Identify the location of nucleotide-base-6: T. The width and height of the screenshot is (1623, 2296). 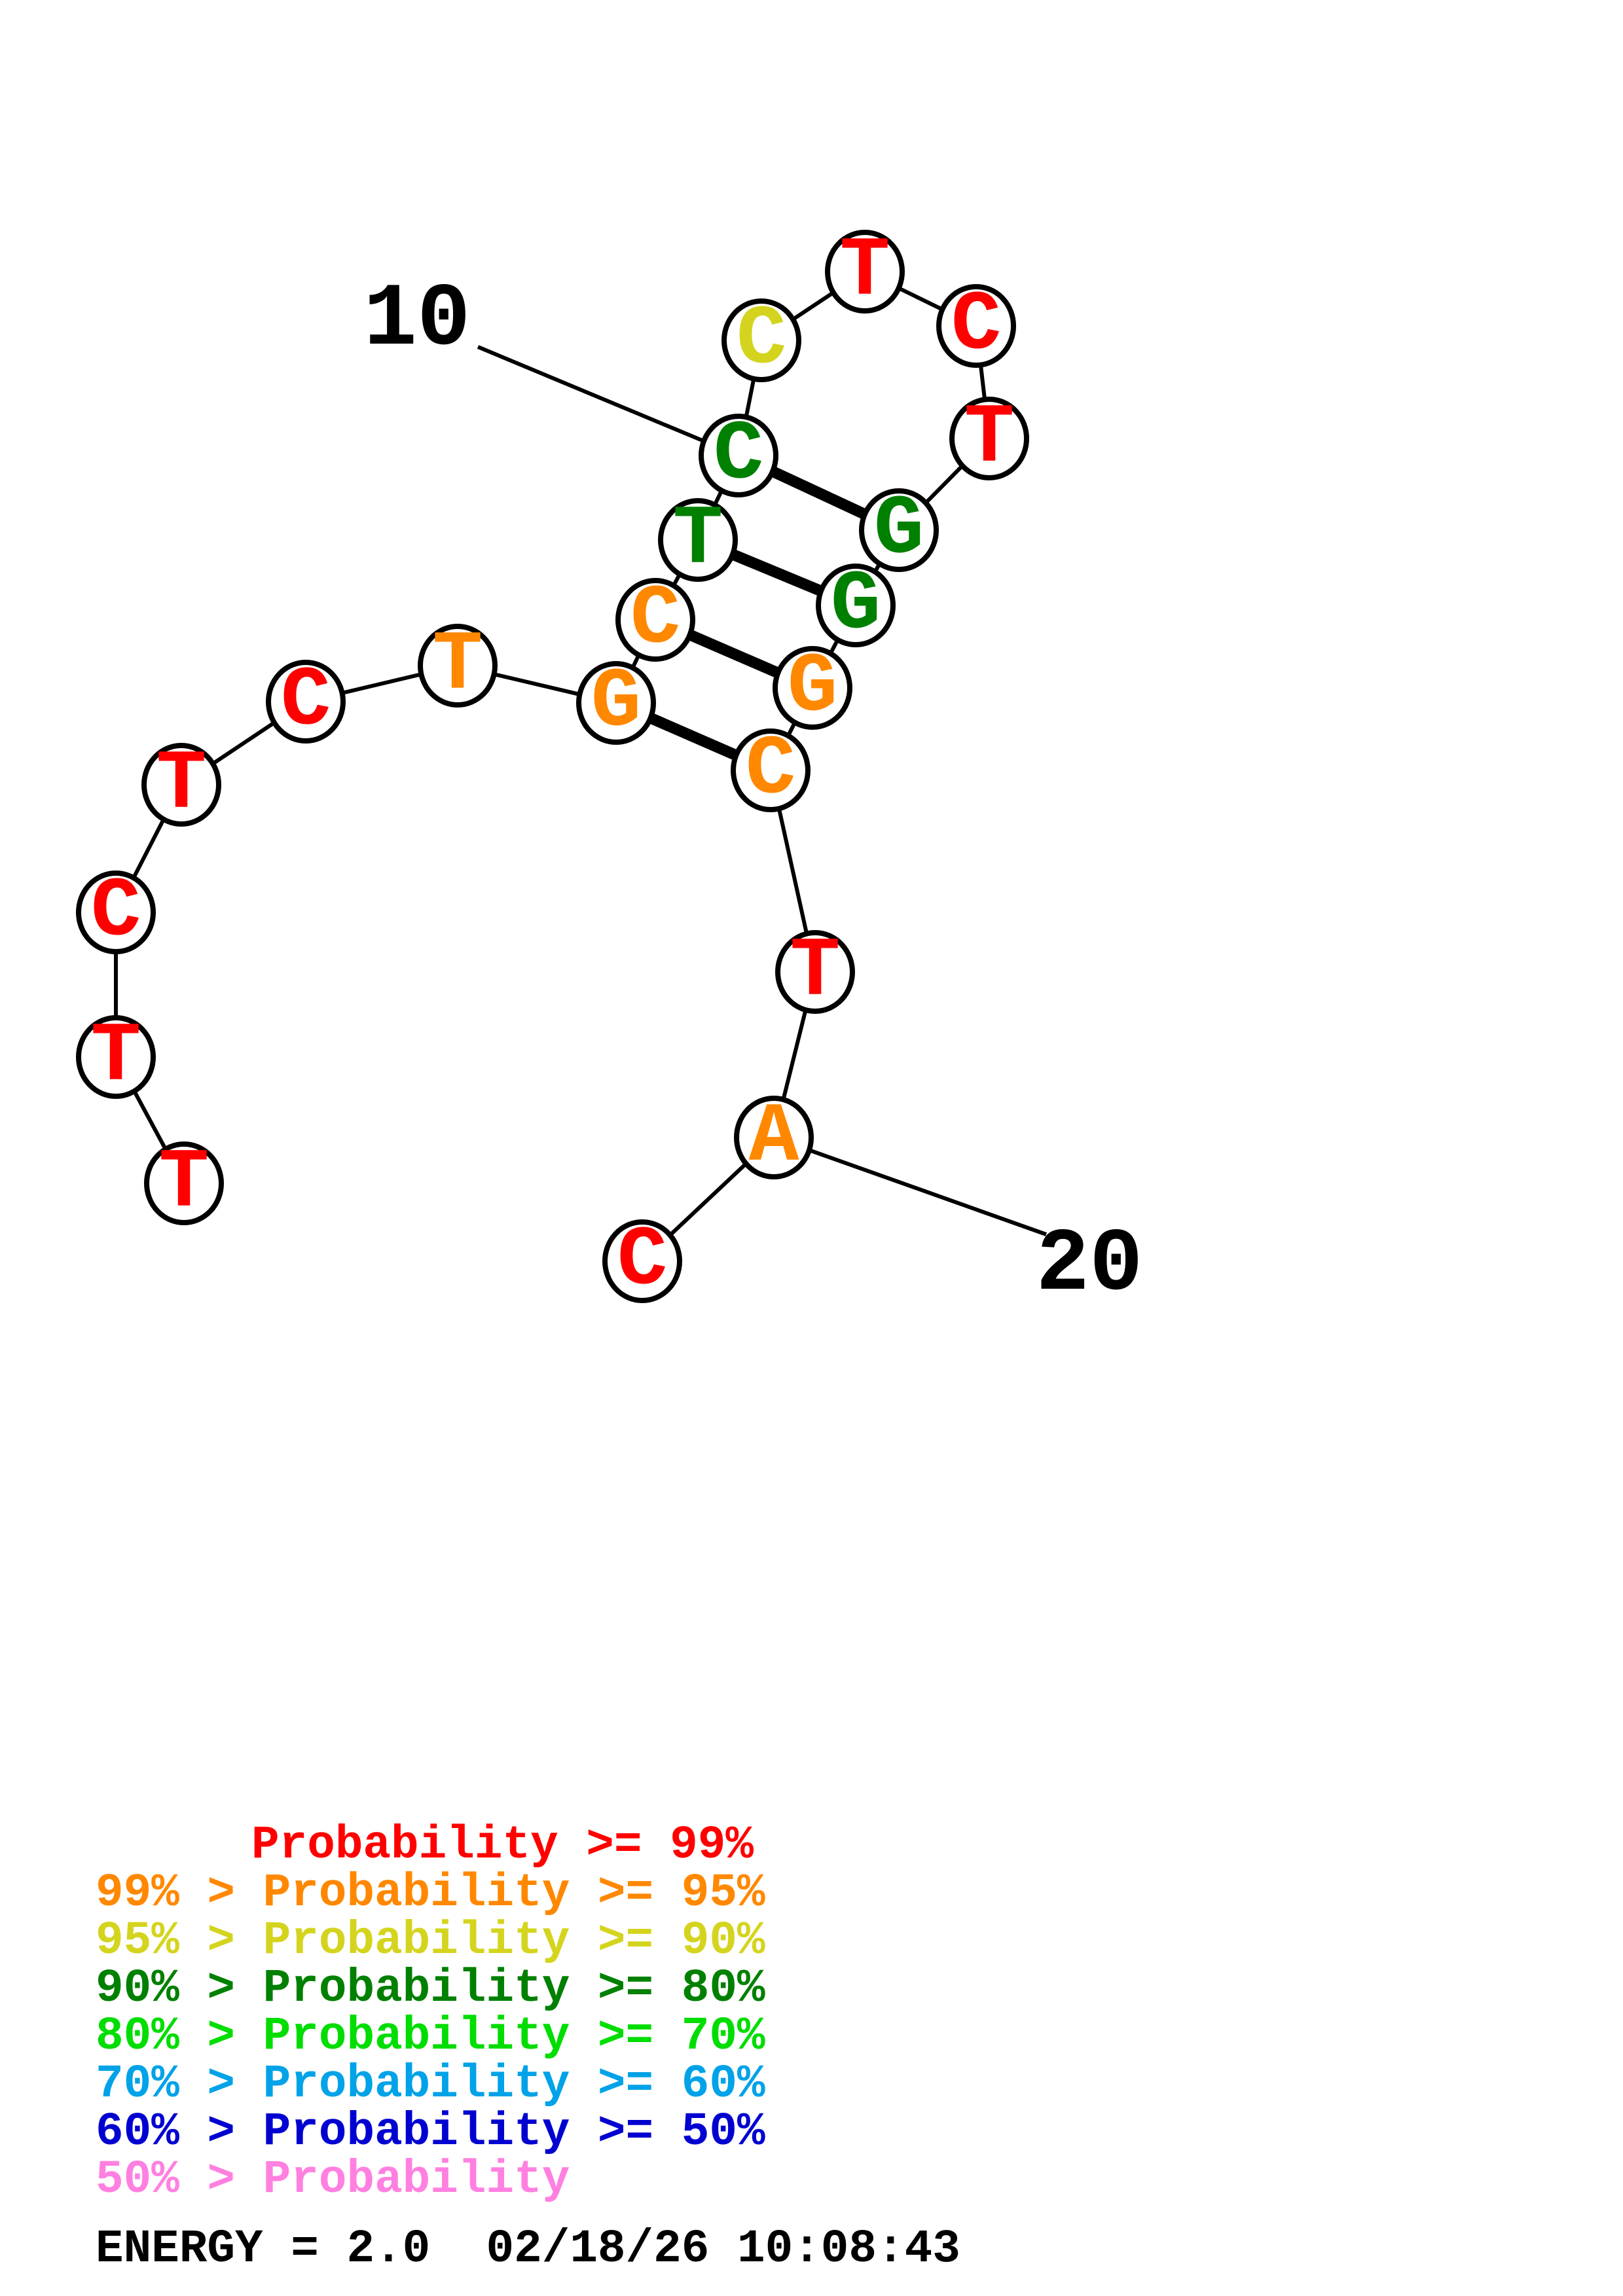
(458, 666).